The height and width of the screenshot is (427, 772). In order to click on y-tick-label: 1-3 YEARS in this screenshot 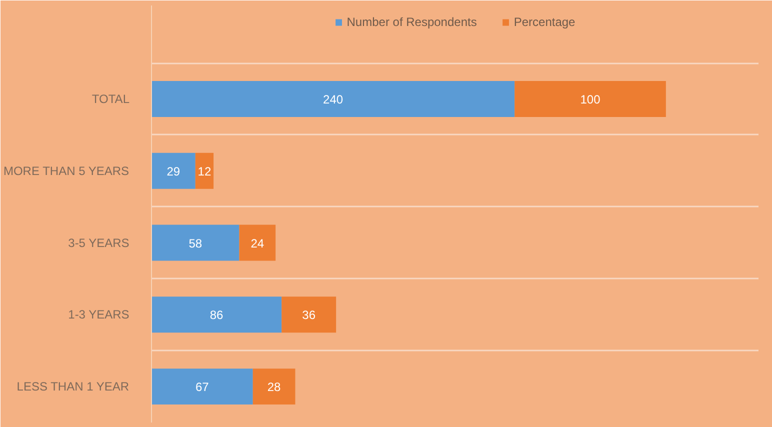, I will do `click(99, 315)`.